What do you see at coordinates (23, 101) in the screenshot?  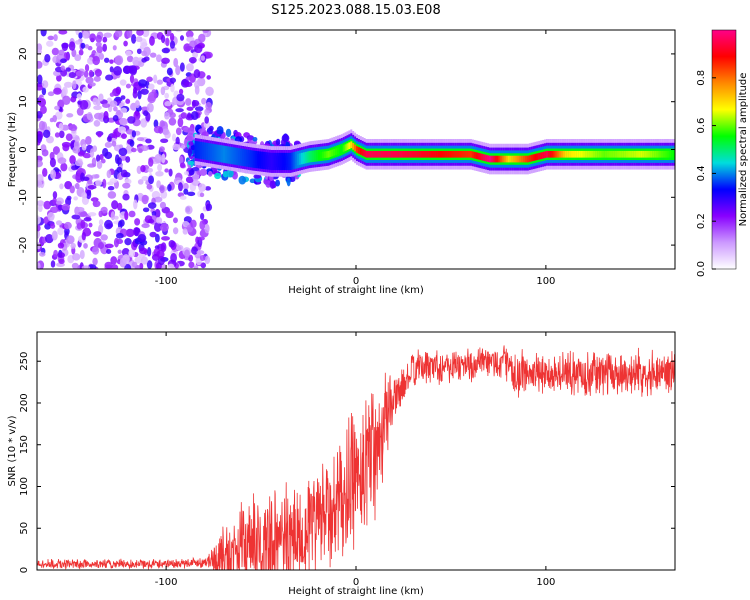 I see `y-tick-label: 10` at bounding box center [23, 101].